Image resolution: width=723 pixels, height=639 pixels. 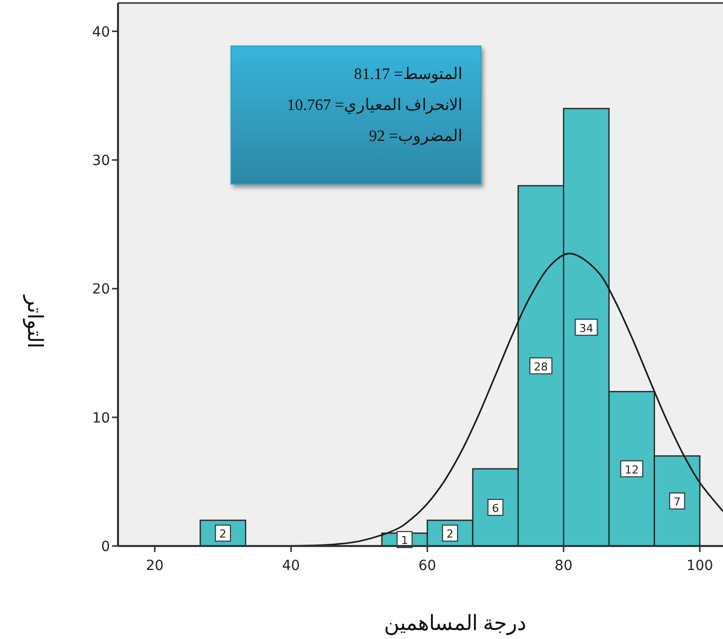 What do you see at coordinates (631, 469) in the screenshot?
I see `data-label: 12` at bounding box center [631, 469].